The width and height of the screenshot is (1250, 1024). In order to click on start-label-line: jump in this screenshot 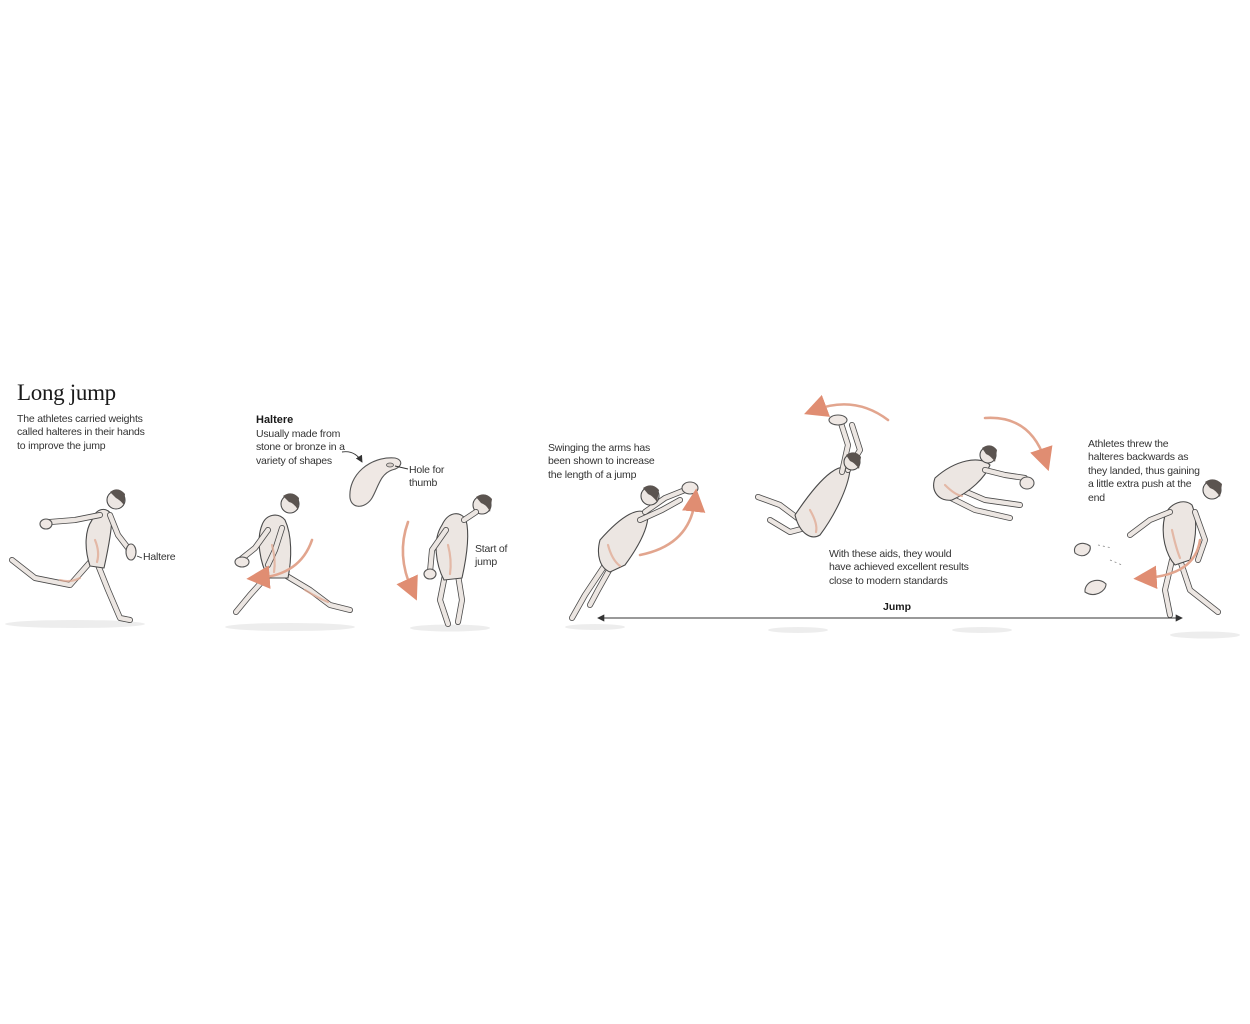, I will do `click(486, 562)`.